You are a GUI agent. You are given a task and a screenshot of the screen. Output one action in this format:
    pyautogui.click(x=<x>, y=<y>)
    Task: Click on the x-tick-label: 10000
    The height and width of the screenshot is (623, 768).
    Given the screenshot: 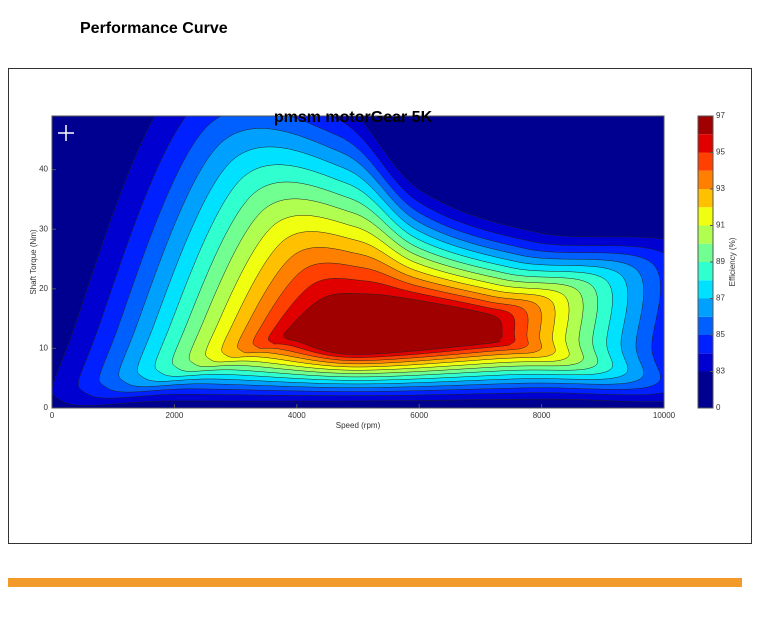 What is the action you would take?
    pyautogui.click(x=664, y=415)
    